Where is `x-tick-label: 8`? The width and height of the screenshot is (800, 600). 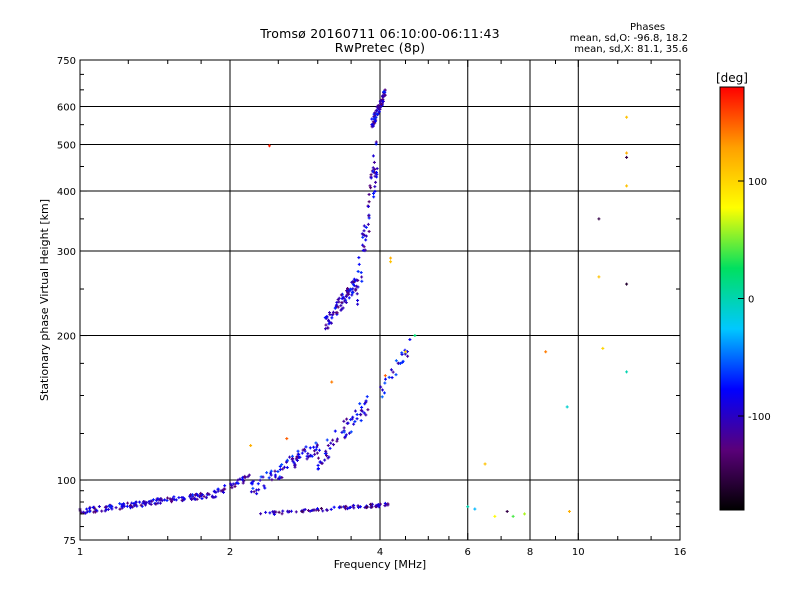
x-tick-label: 8 is located at coordinates (530, 552).